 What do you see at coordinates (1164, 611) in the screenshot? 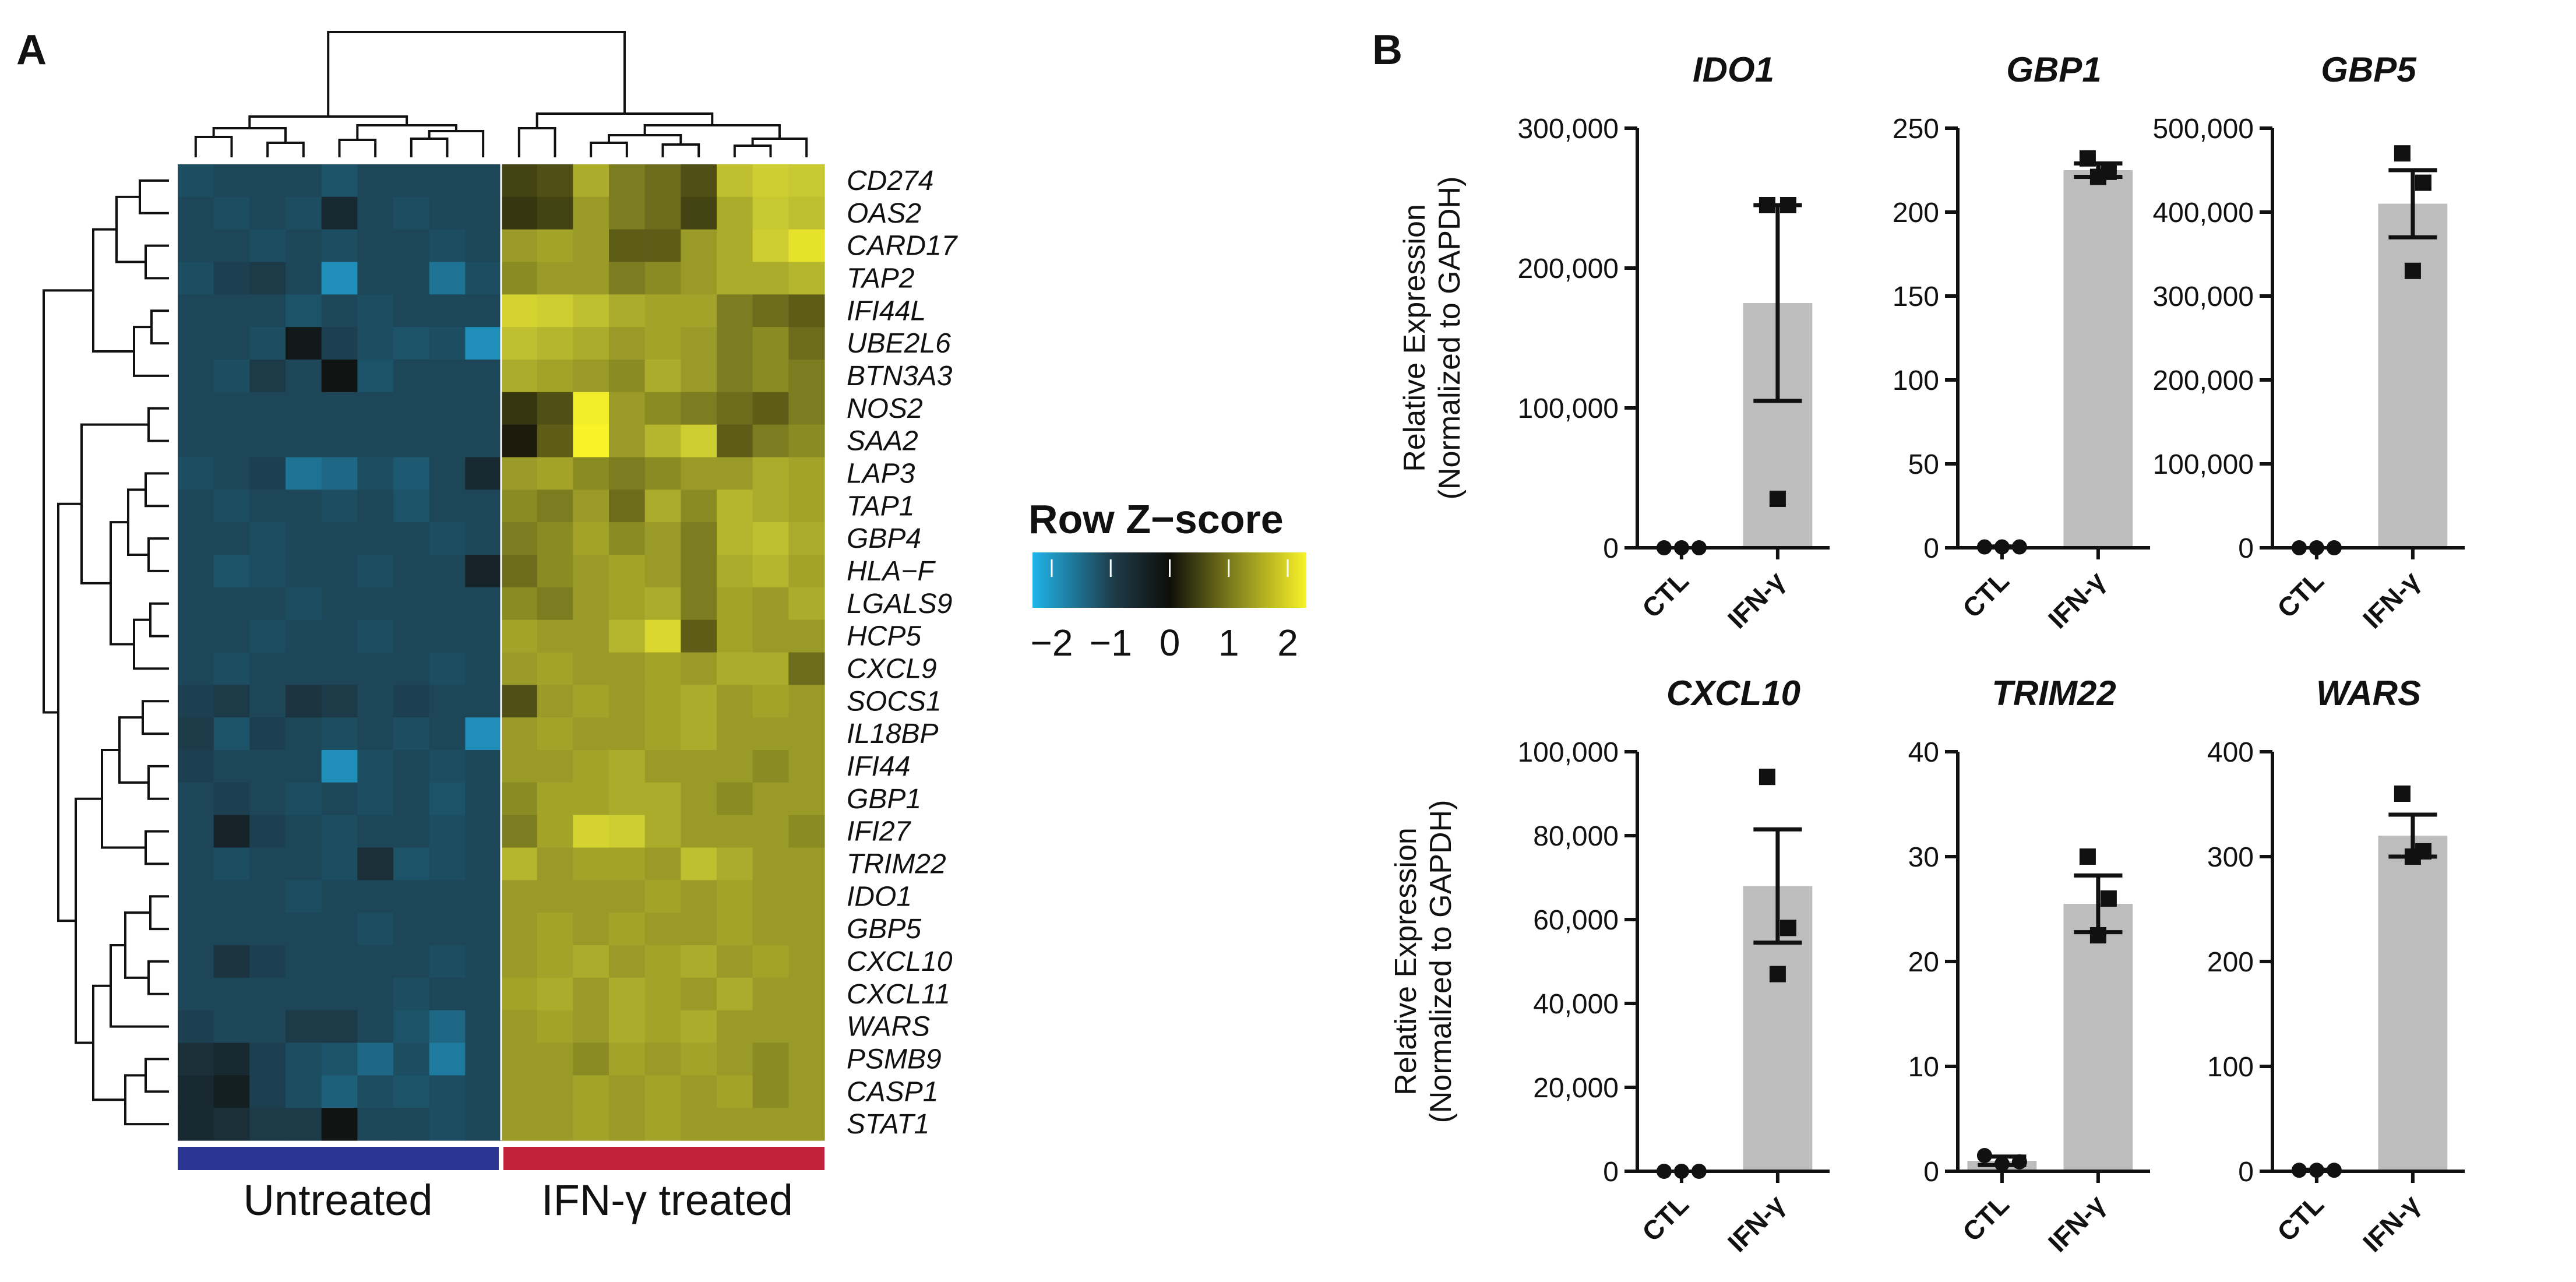
I see `color-key-ticks: −2 −1 0 1 2` at bounding box center [1164, 611].